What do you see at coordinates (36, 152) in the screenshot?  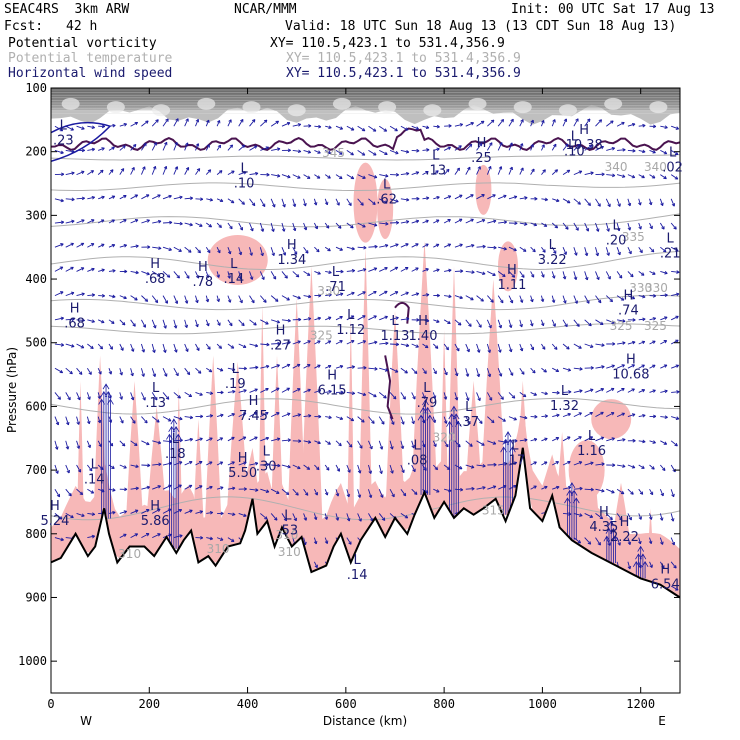 I see `y-tick-label: 200` at bounding box center [36, 152].